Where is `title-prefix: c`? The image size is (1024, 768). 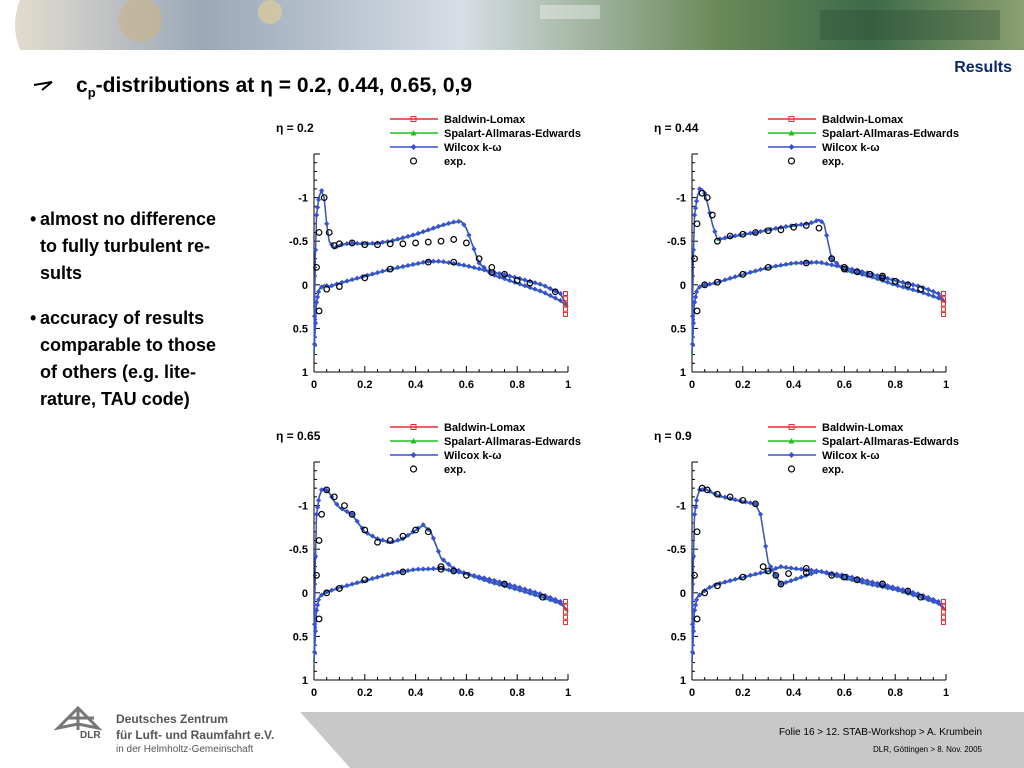
title-prefix: c is located at coordinates (82, 85).